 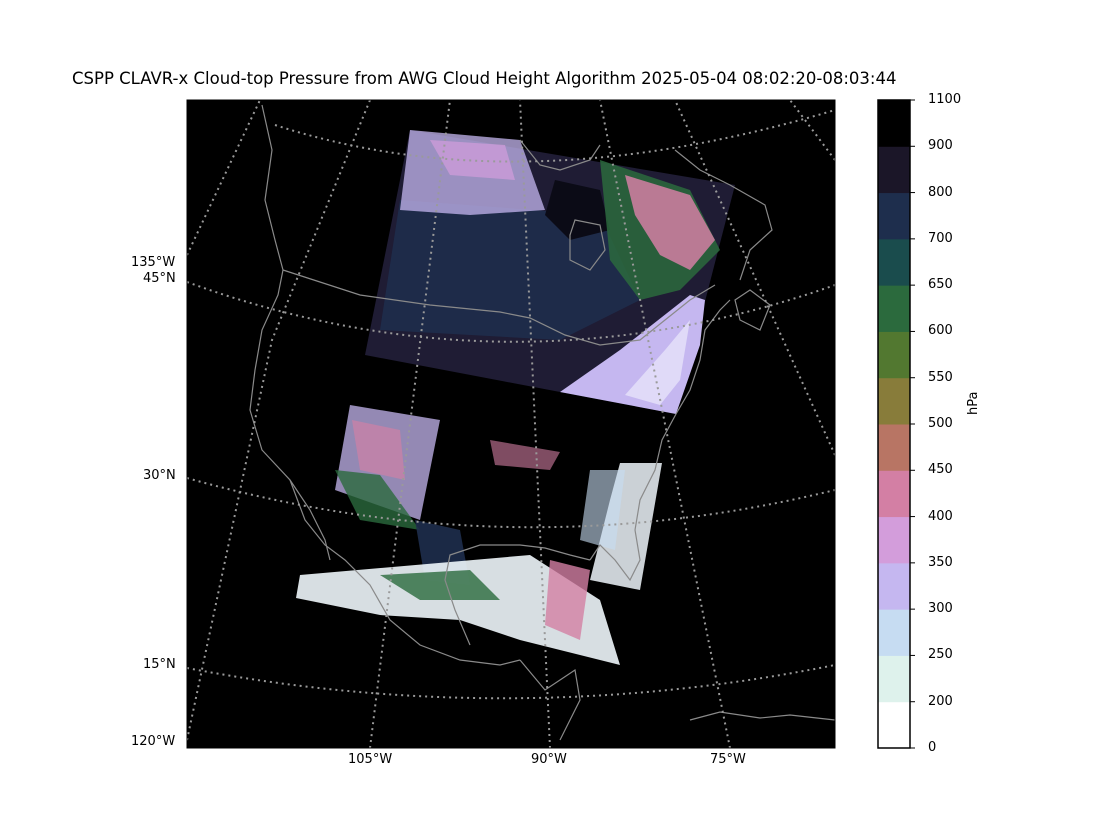 I want to click on caribbean-islands, so click(x=762, y=716).